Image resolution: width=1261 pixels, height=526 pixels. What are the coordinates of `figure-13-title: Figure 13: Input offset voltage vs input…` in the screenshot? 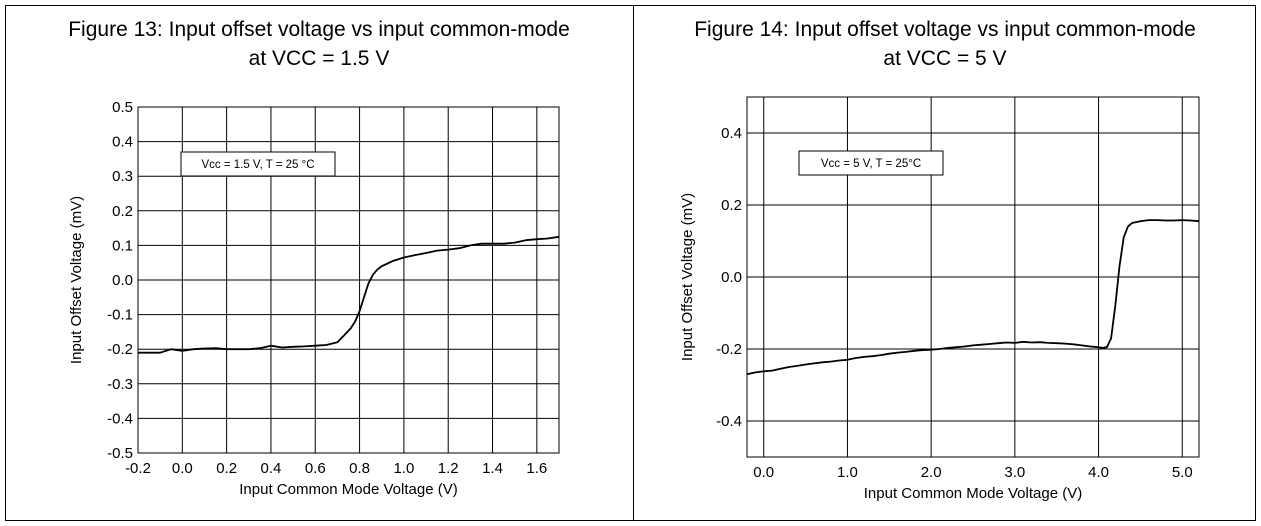 It's located at (319, 44).